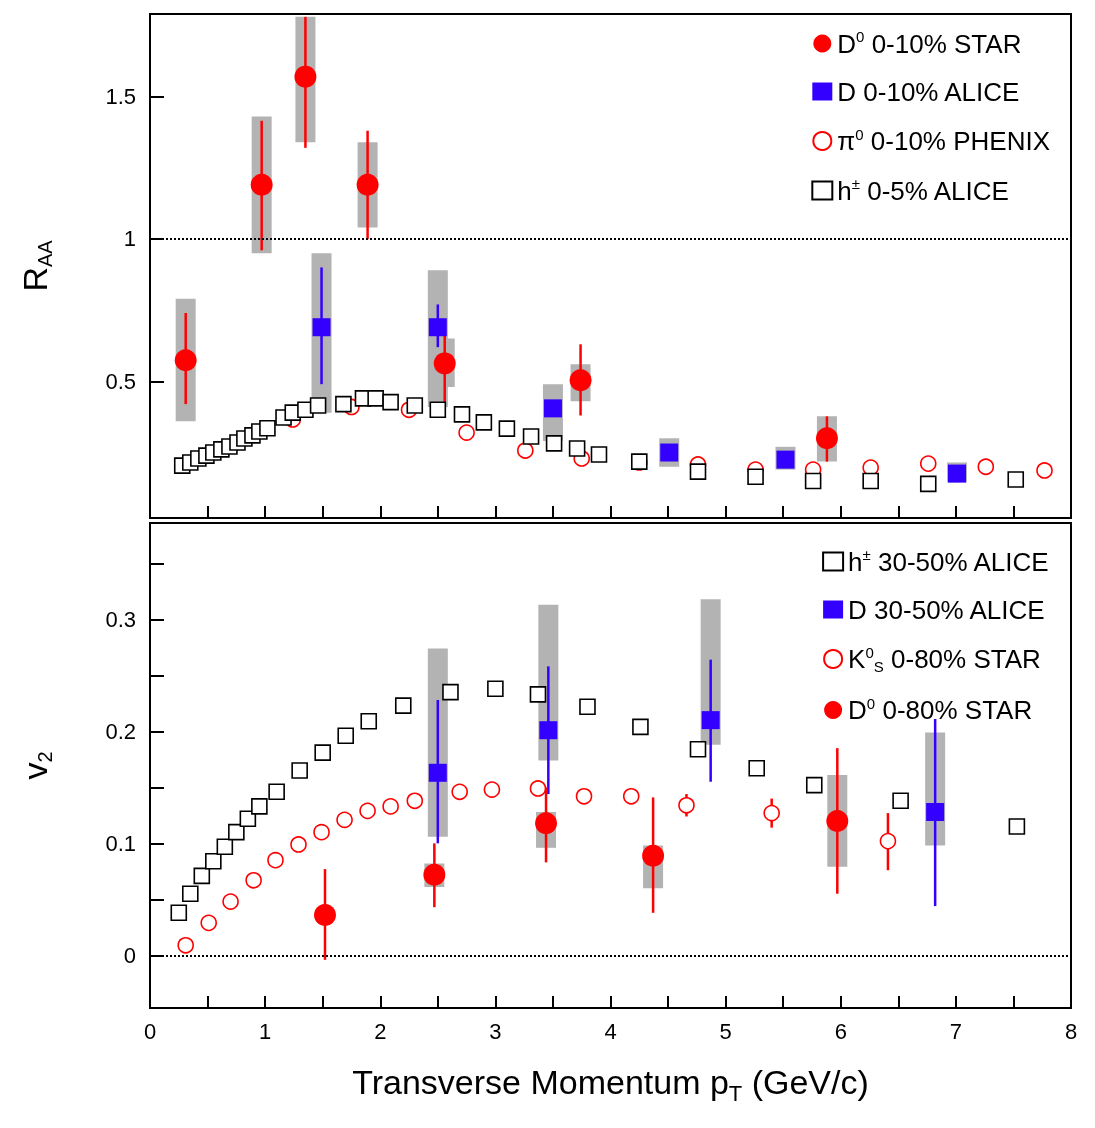 The height and width of the screenshot is (1128, 1095). Describe the element at coordinates (265, 1031) in the screenshot. I see `x-tick-label: 1` at that location.